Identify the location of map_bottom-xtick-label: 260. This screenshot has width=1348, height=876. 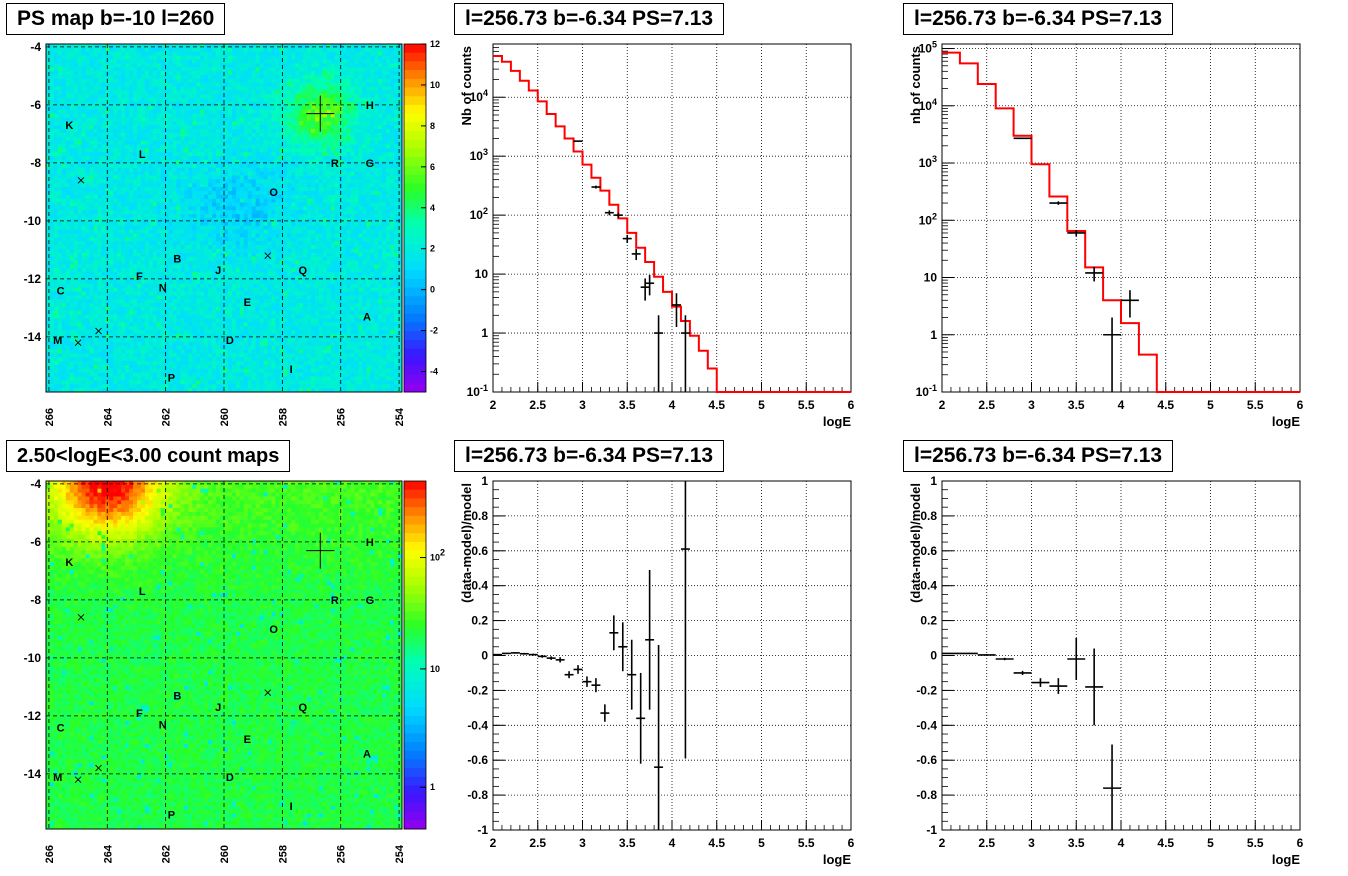
(225, 854).